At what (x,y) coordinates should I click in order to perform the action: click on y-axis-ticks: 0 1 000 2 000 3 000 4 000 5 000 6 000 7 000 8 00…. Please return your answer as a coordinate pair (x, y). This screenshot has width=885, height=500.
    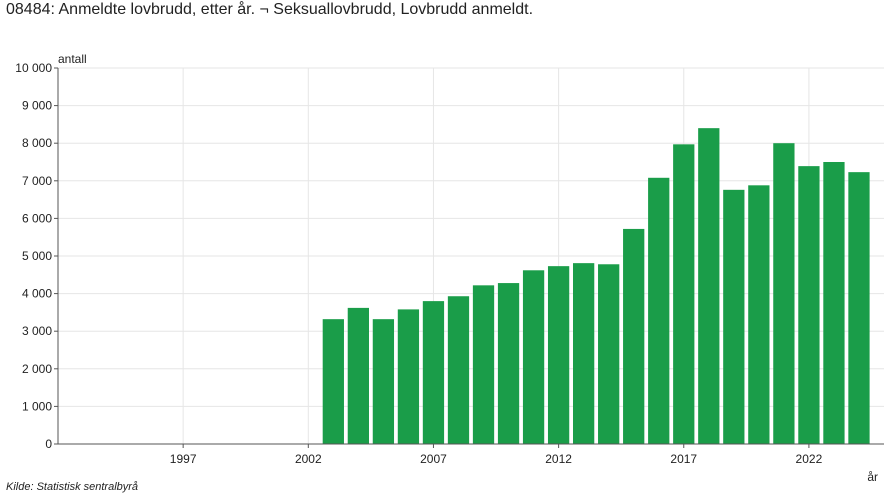
    Looking at the image, I should click on (36, 256).